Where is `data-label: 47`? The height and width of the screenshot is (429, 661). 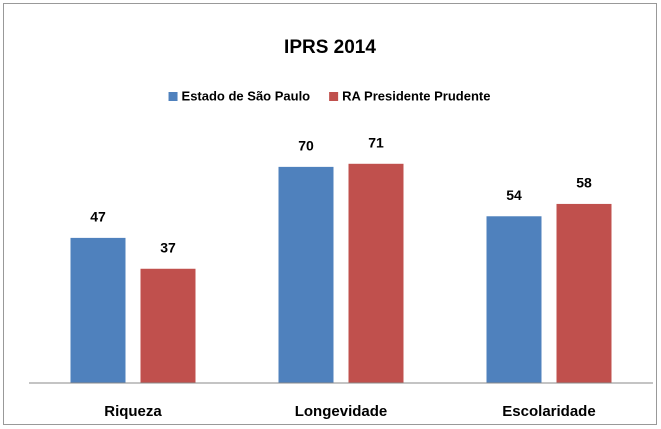
data-label: 47 is located at coordinates (98, 217).